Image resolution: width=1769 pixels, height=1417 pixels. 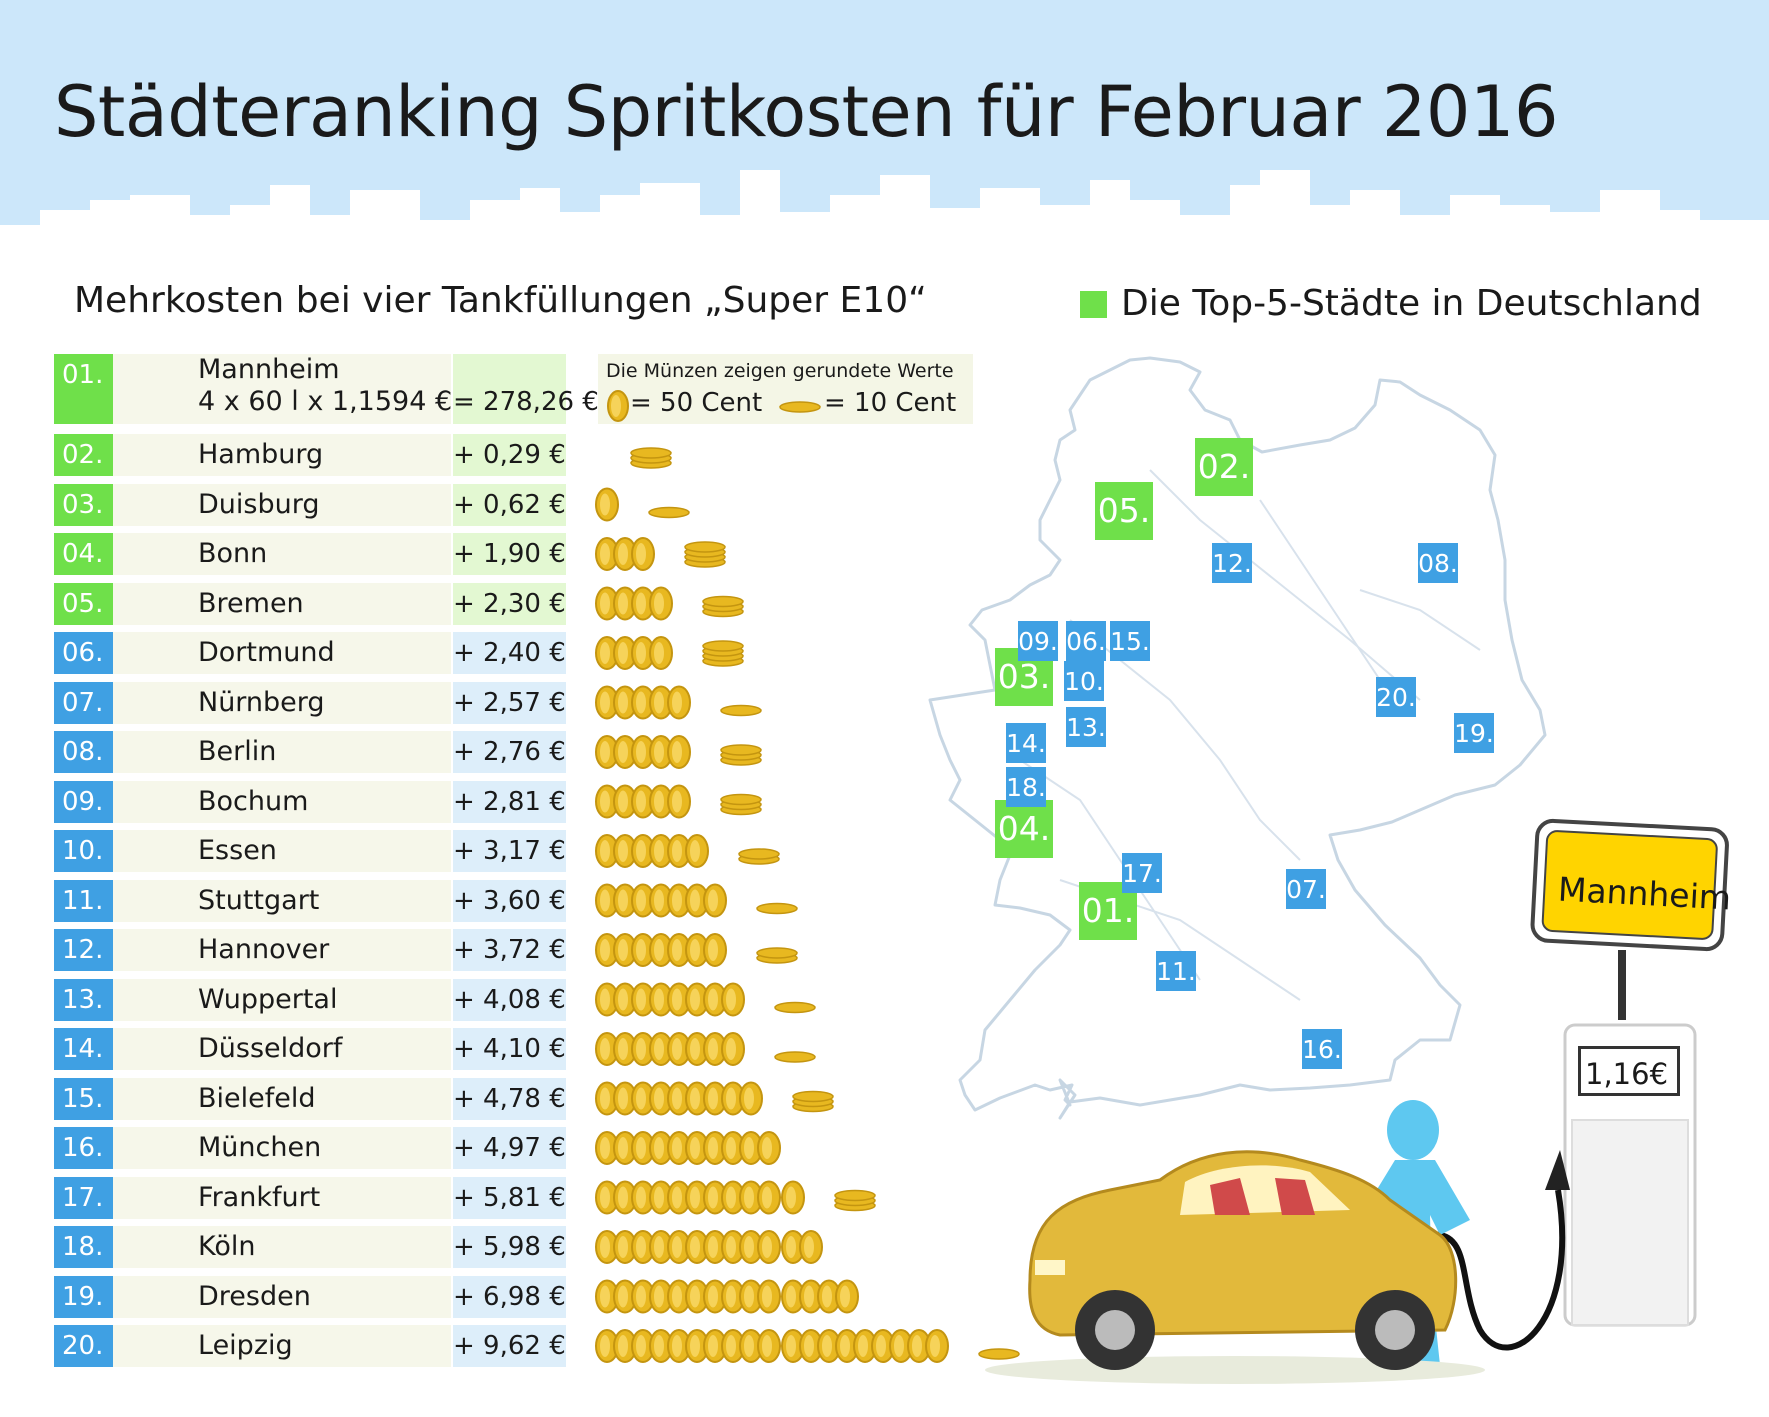 I want to click on extra-cost-label: + 3,17 €, so click(x=509, y=851).